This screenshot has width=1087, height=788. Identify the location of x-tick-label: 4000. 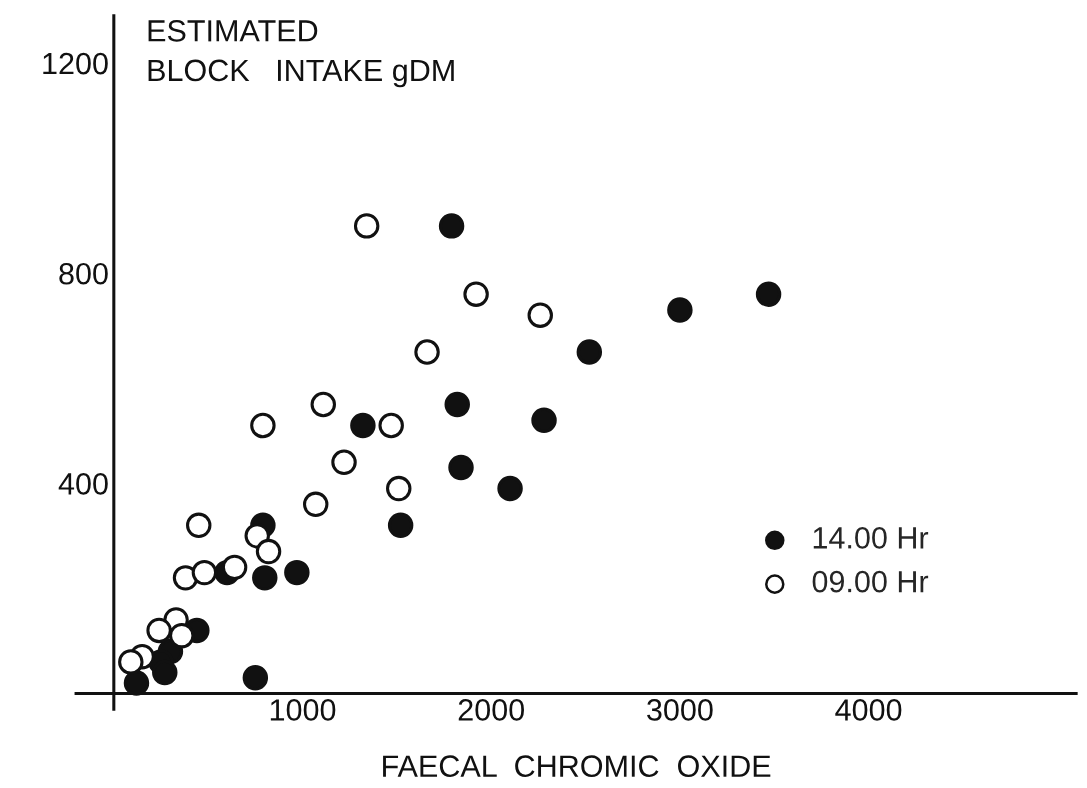
(868, 710).